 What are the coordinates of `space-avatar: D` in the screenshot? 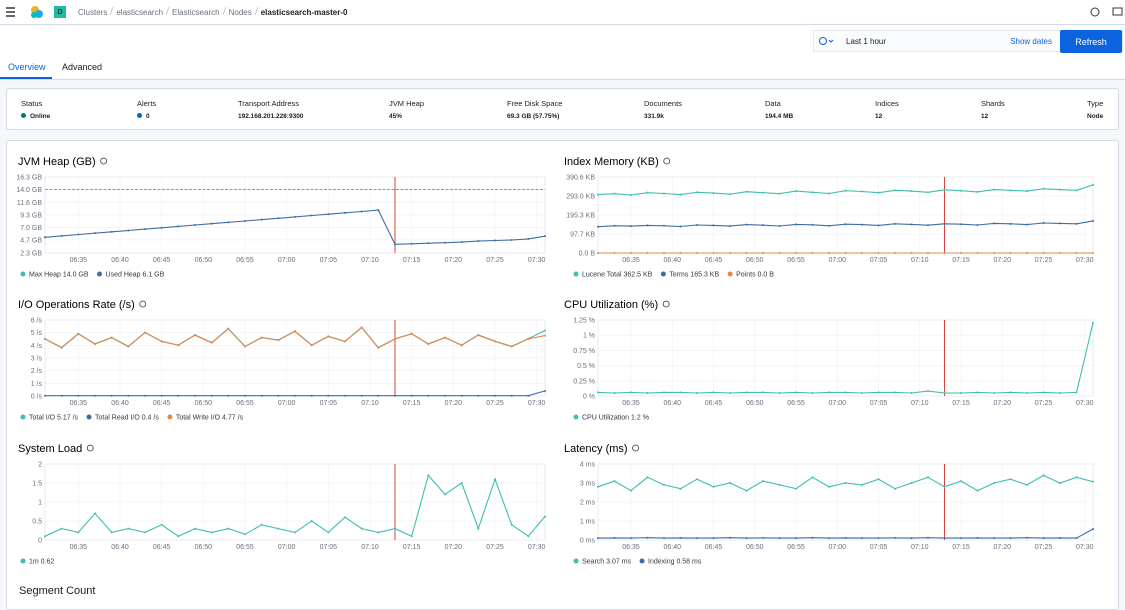 It's located at (60, 12).